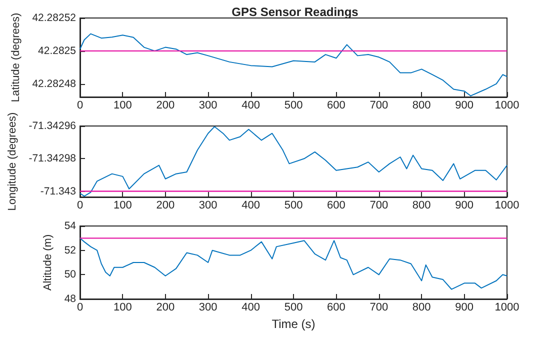 The image size is (560, 337). I want to click on line-series, so click(294, 264).